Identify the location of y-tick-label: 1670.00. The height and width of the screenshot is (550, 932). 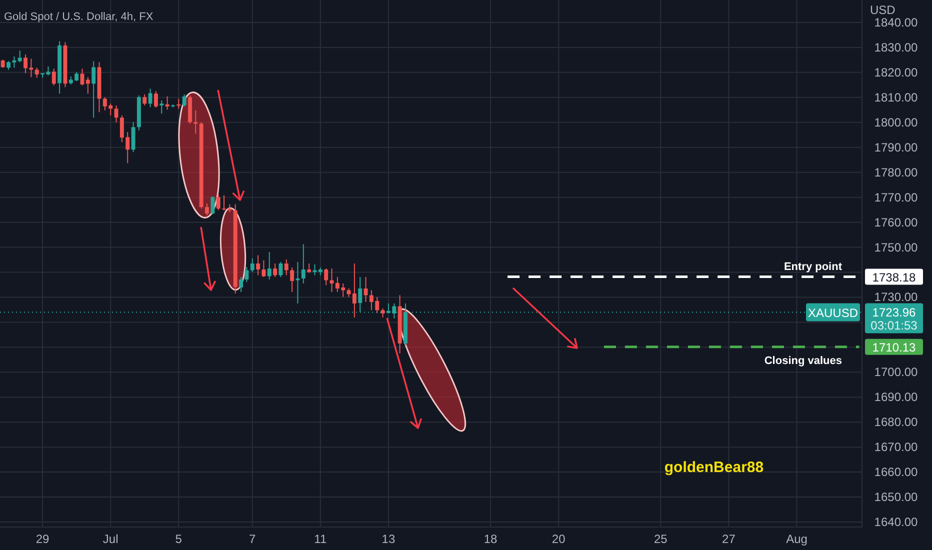
(896, 447).